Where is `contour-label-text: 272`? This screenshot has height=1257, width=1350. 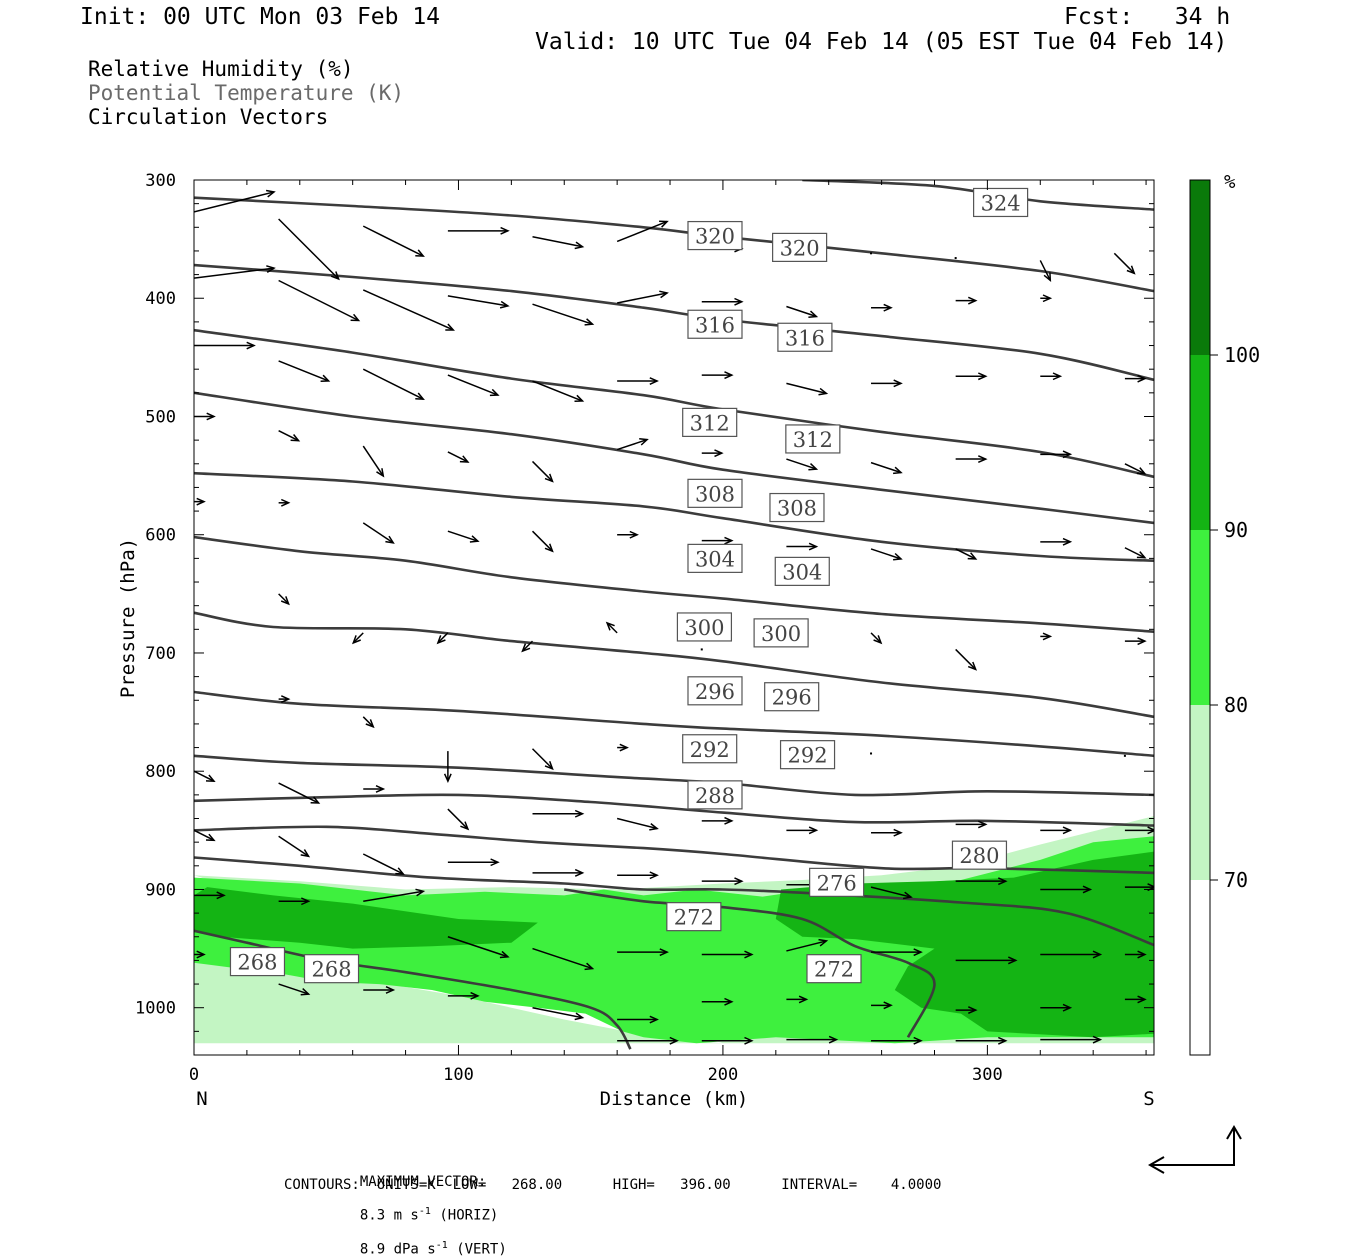 contour-label-text: 272 is located at coordinates (694, 918).